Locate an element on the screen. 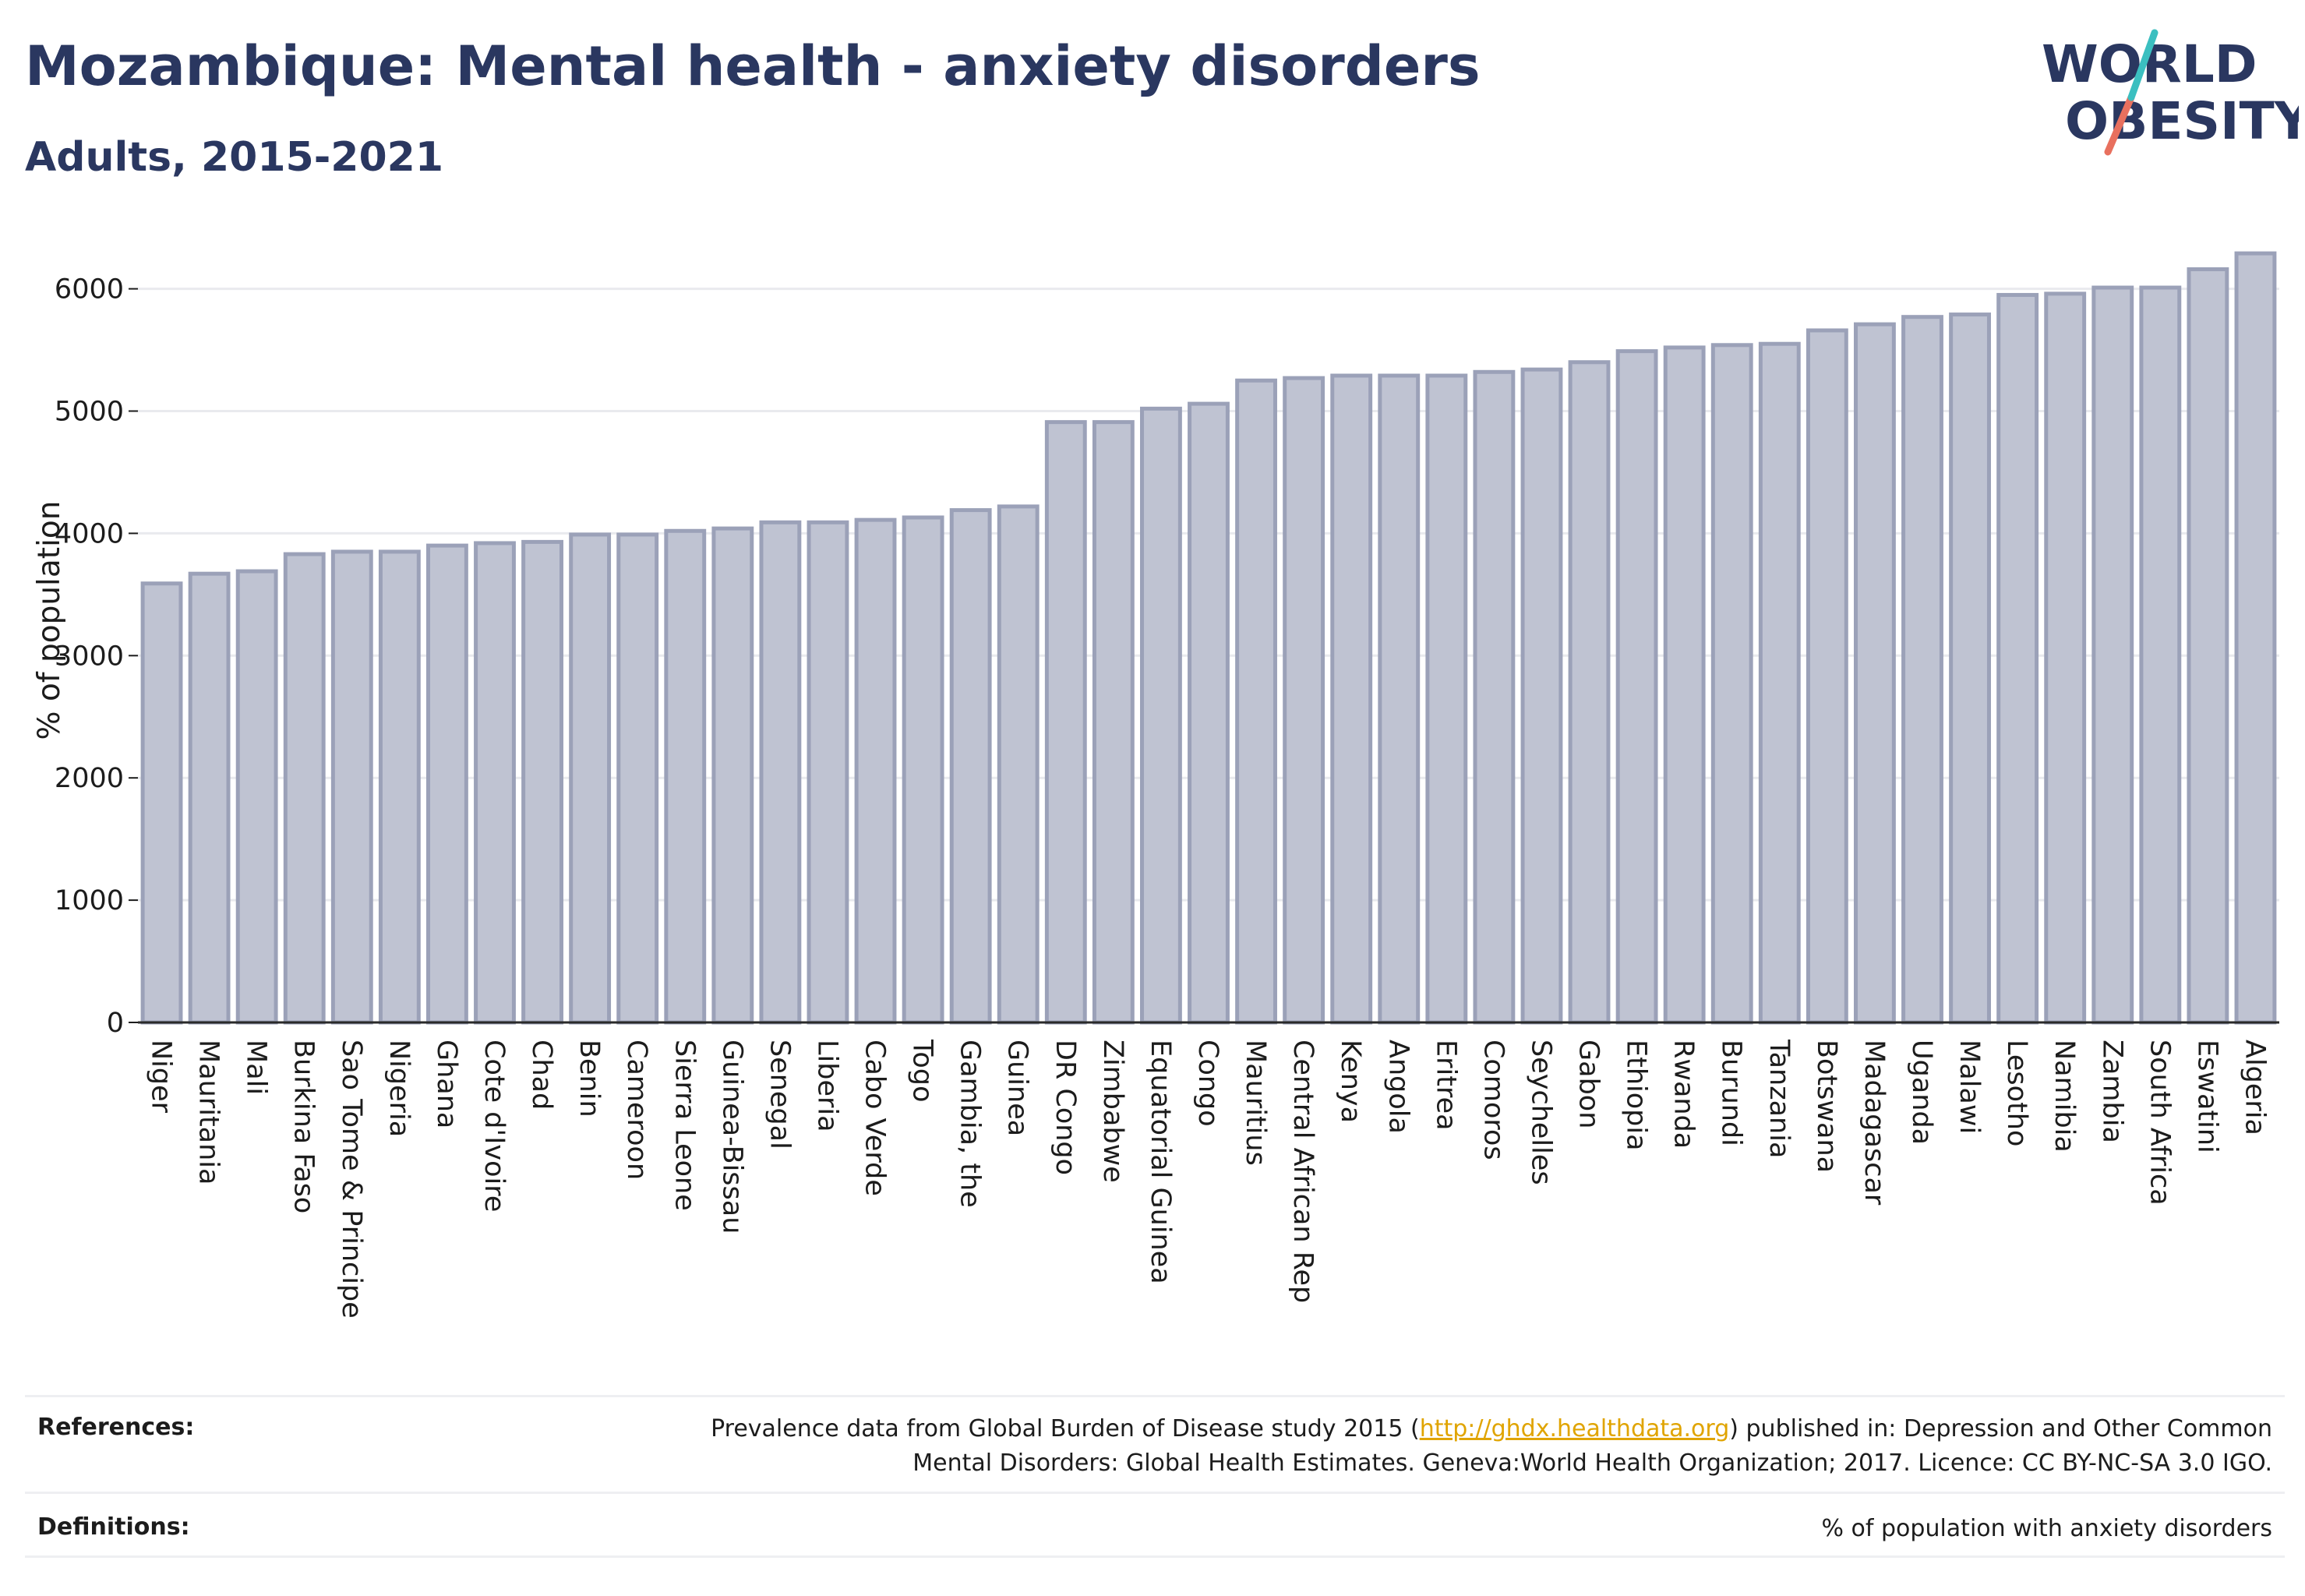 Image resolution: width=2305 pixels, height=1596 pixels. x-tick-label: Tanzania is located at coordinates (1779, 1098).